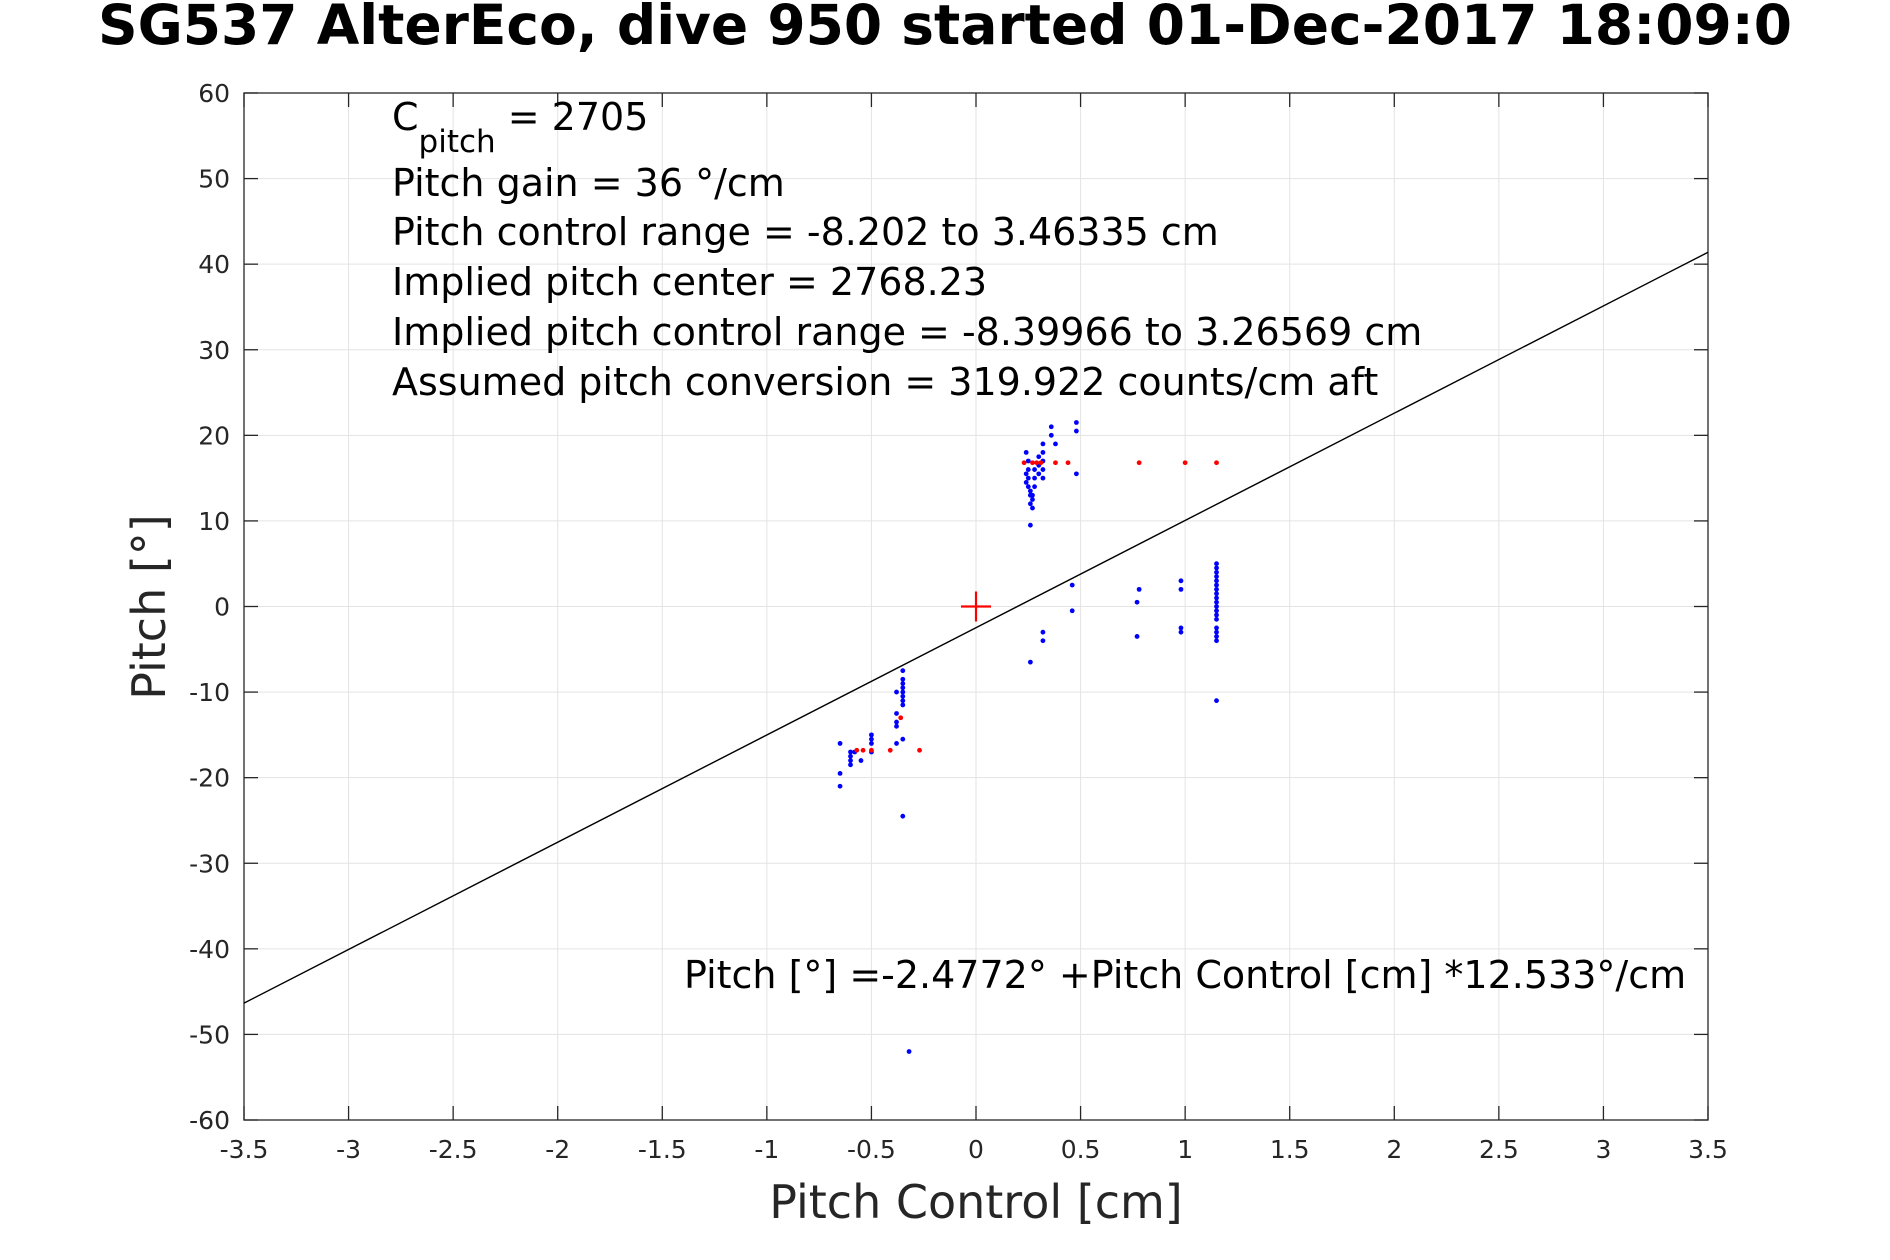 Image resolution: width=1890 pixels, height=1260 pixels. Describe the element at coordinates (244, 1149) in the screenshot. I see `x-tick-label: -3.5` at that location.